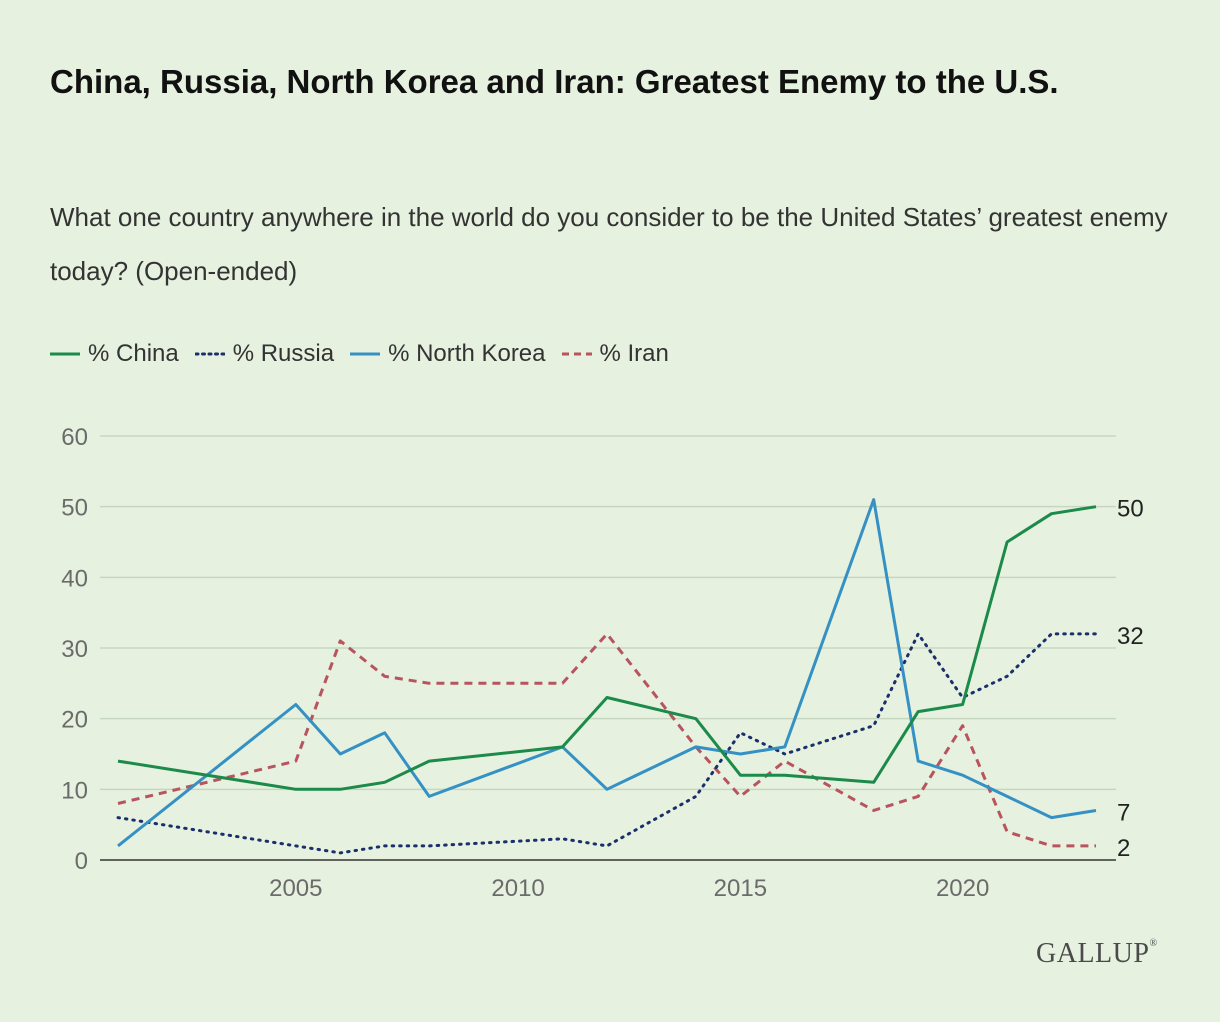 The height and width of the screenshot is (1022, 1220). I want to click on y-tick-label-10: 10, so click(74, 790).